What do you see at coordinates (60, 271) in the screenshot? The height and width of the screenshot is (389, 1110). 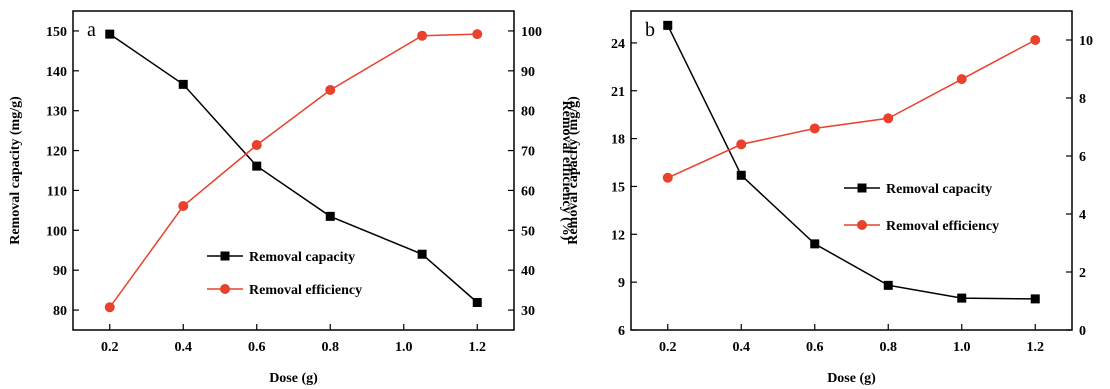 I see `y-left-tick-label: 90` at bounding box center [60, 271].